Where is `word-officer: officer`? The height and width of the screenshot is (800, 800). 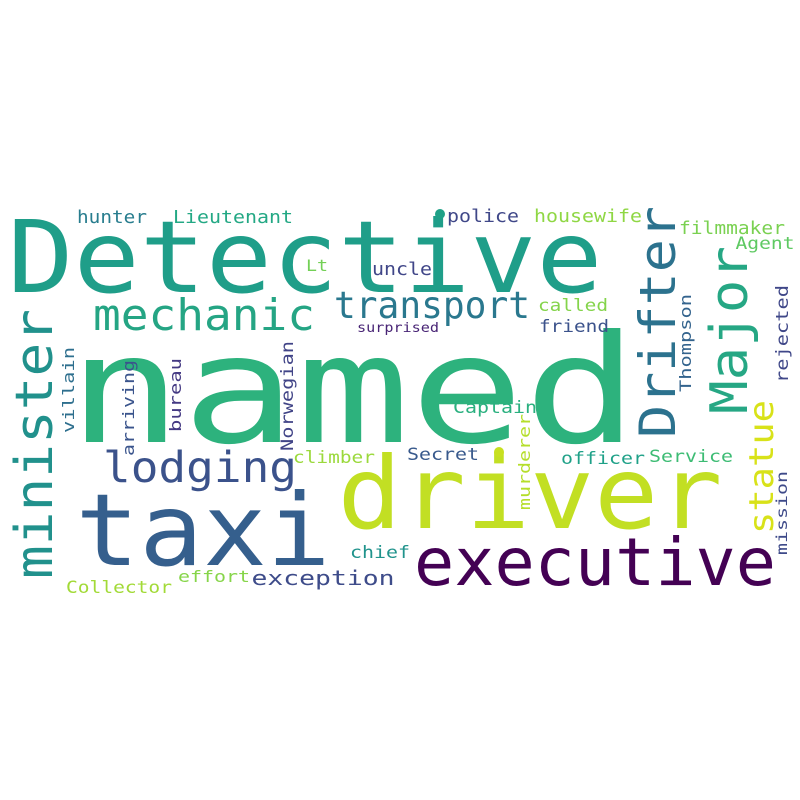 word-officer: officer is located at coordinates (603, 459).